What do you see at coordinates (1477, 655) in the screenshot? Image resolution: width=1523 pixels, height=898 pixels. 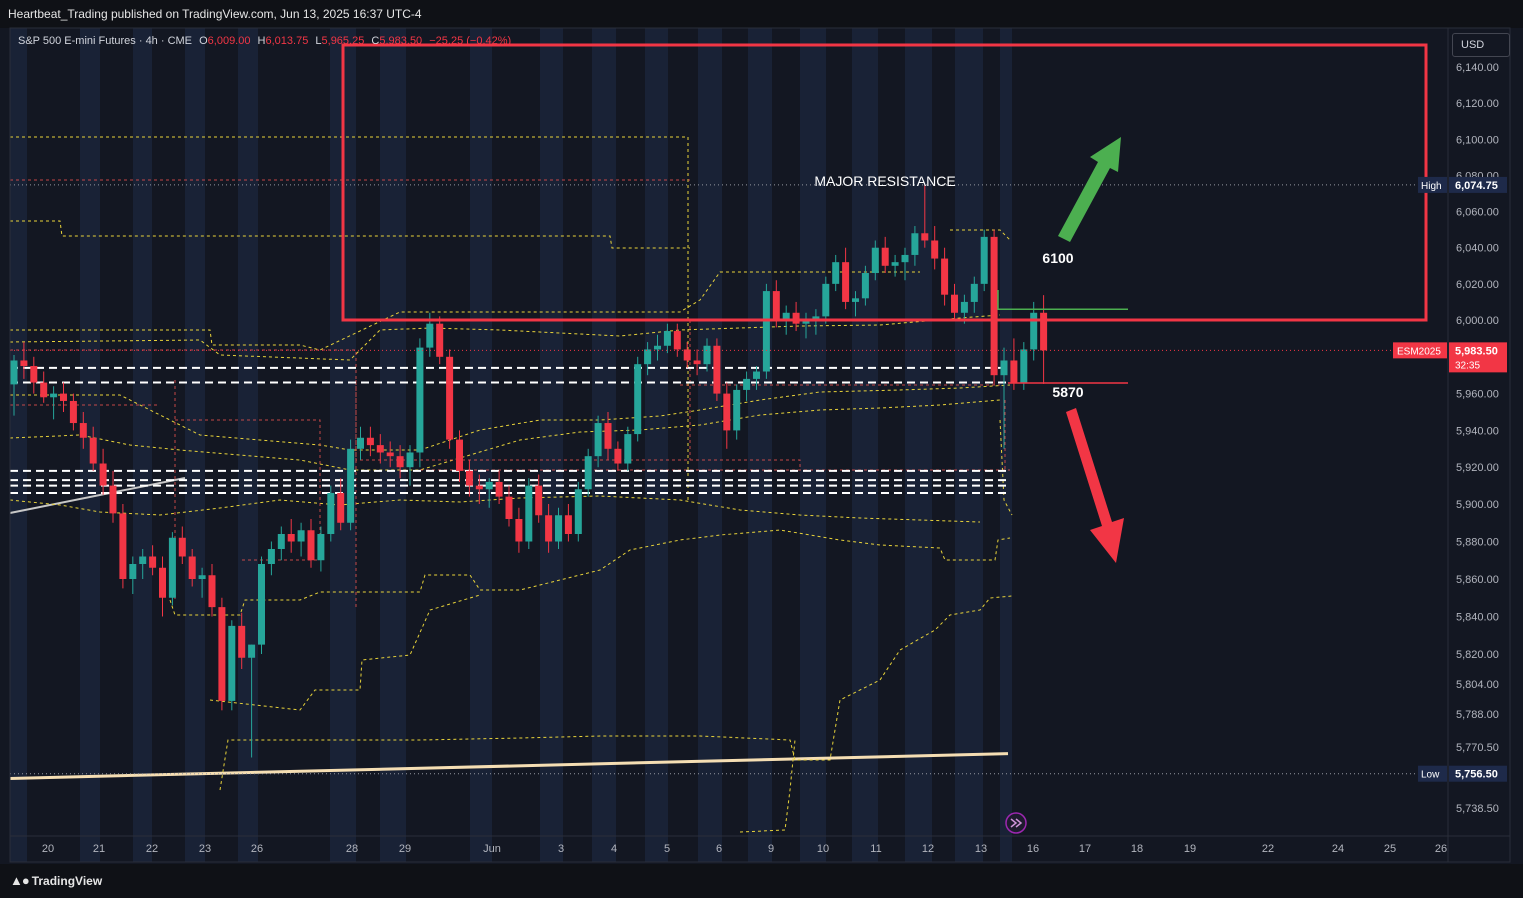 I see `price-tick-label: 5,820.00` at bounding box center [1477, 655].